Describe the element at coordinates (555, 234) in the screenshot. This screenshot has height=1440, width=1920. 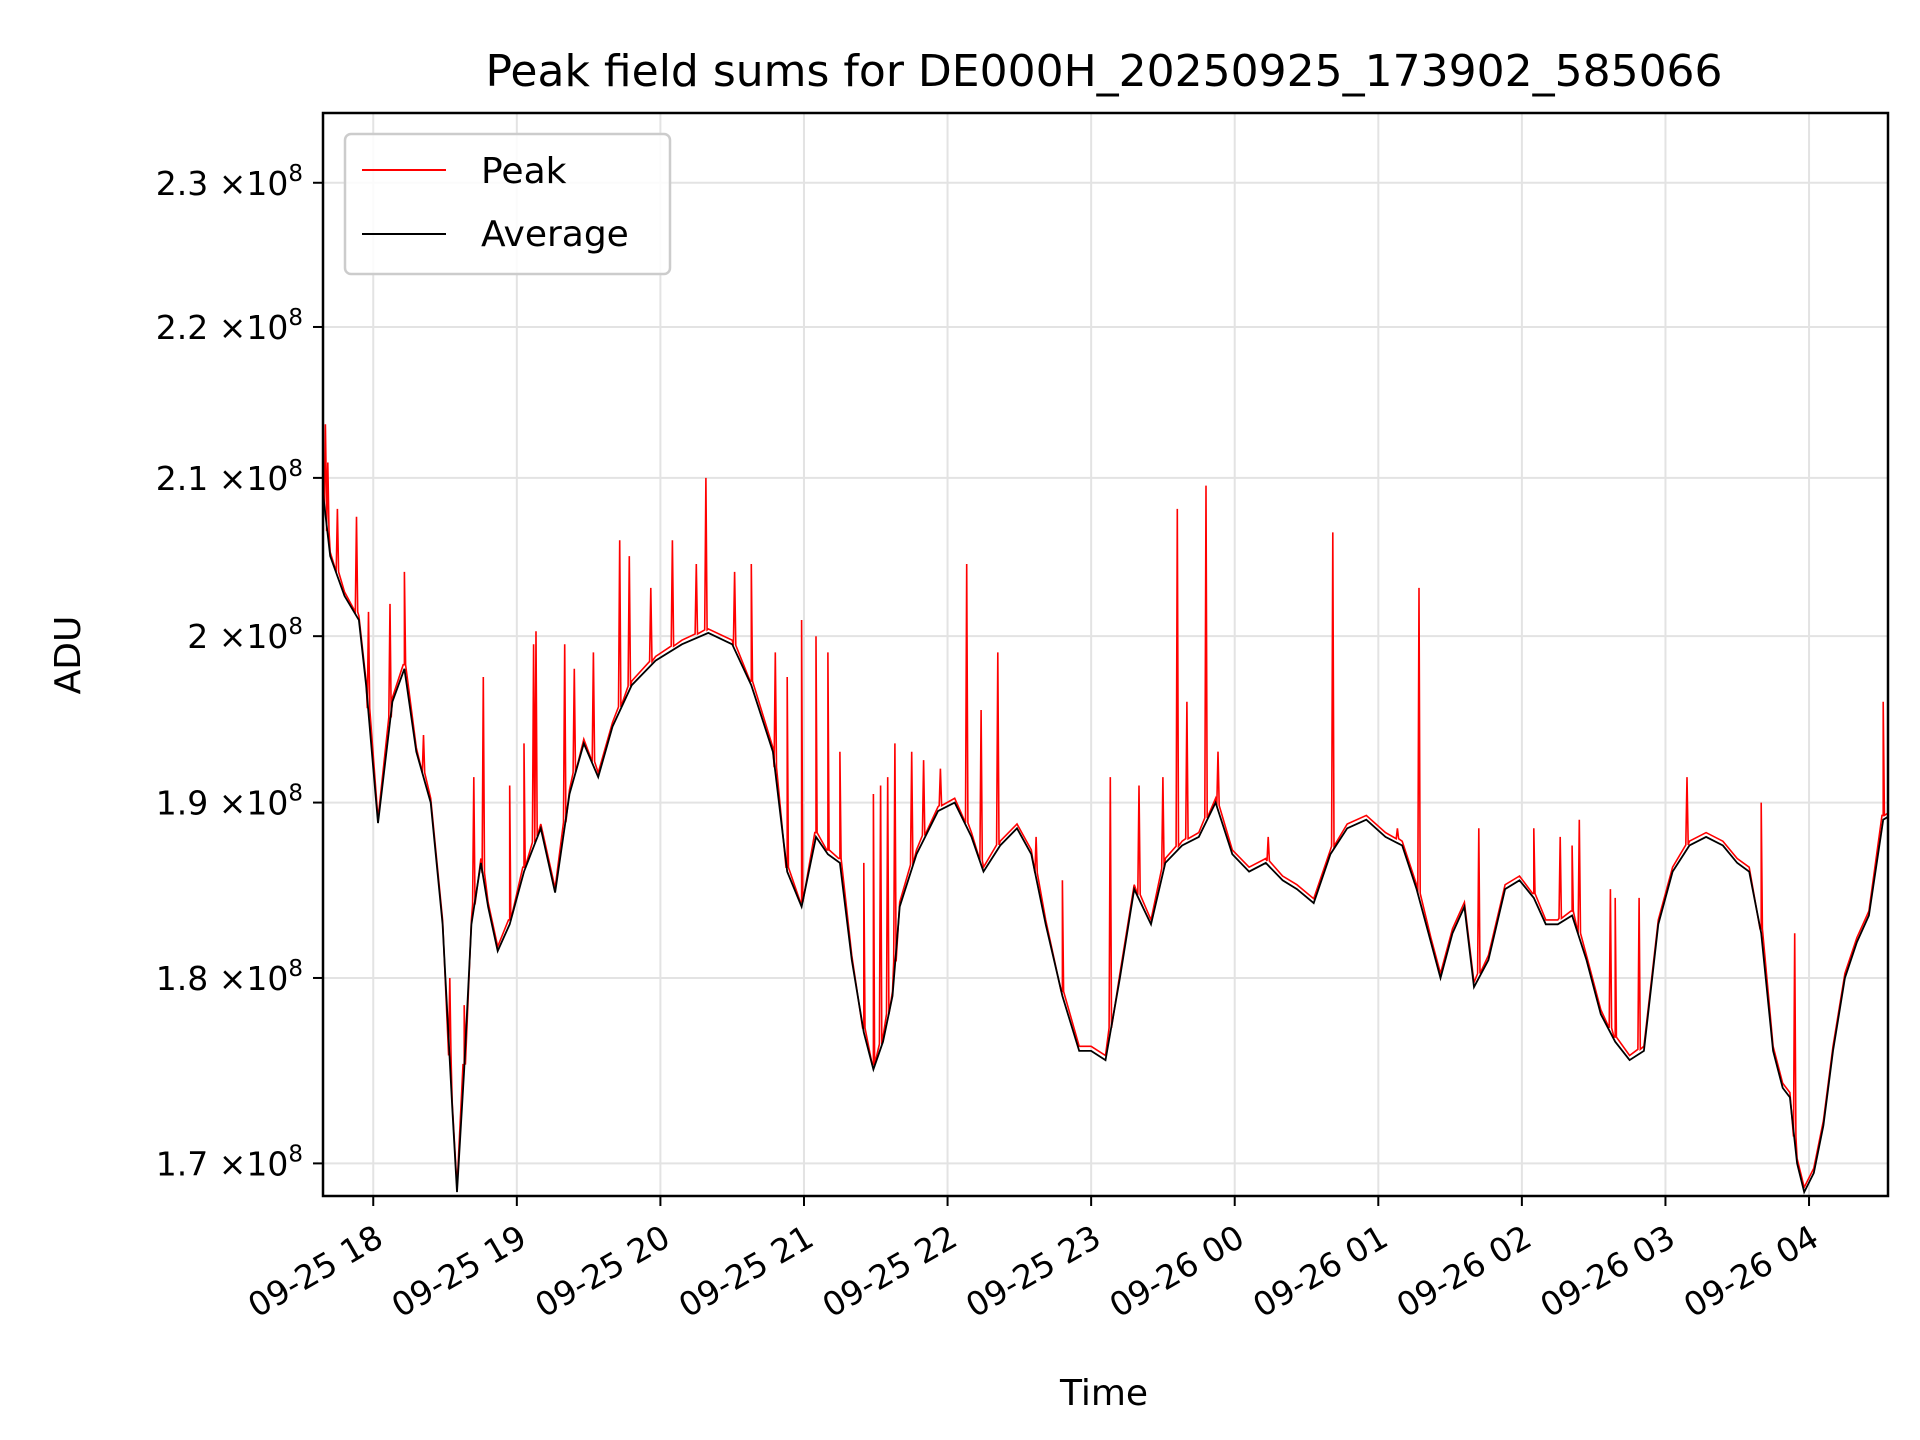
I see `legend-label-average: Average` at that location.